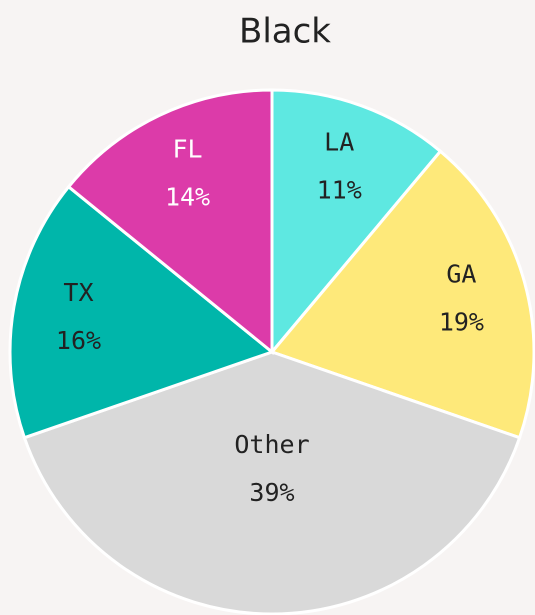  I want to click on slice-value-label: 14%, so click(187, 197).